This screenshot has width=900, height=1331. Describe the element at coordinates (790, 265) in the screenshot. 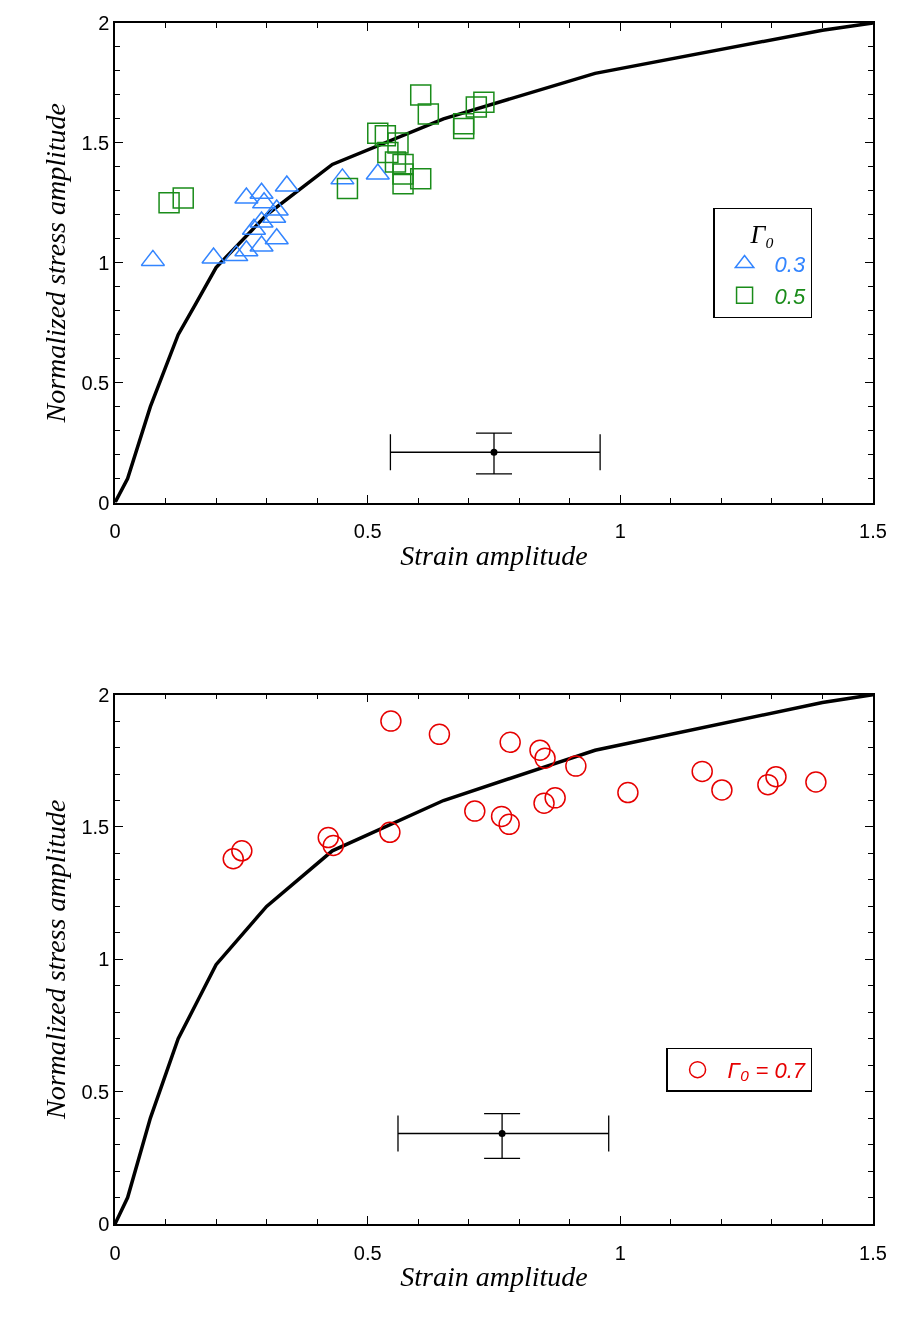

I see `legend-label: 0.3` at that location.